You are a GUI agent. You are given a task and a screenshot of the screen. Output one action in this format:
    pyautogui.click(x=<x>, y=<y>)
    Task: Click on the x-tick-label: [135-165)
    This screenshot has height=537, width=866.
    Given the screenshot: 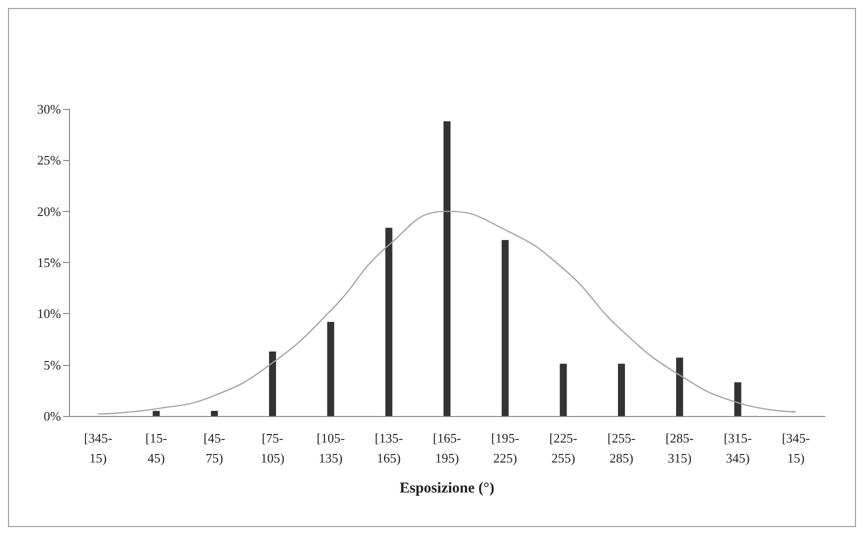 What is the action you would take?
    pyautogui.click(x=388, y=448)
    